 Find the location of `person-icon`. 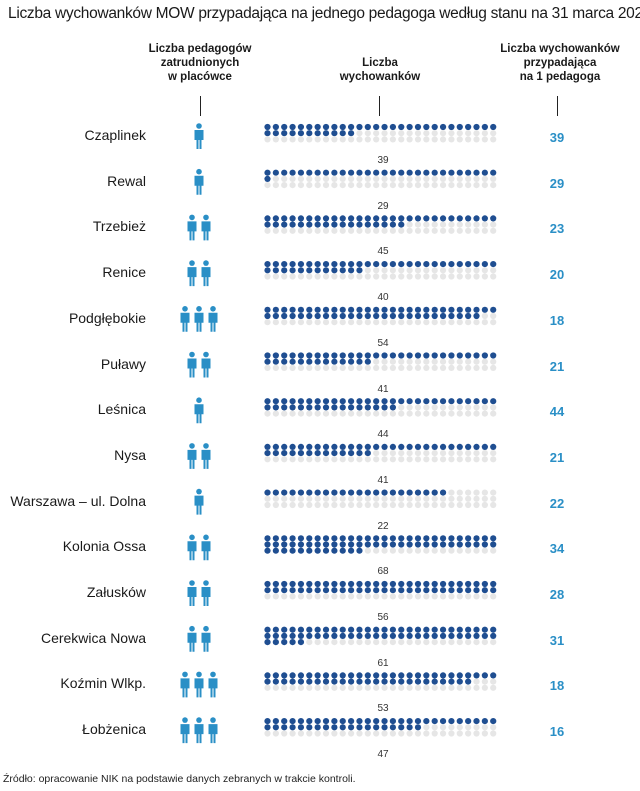

person-icon is located at coordinates (199, 501).